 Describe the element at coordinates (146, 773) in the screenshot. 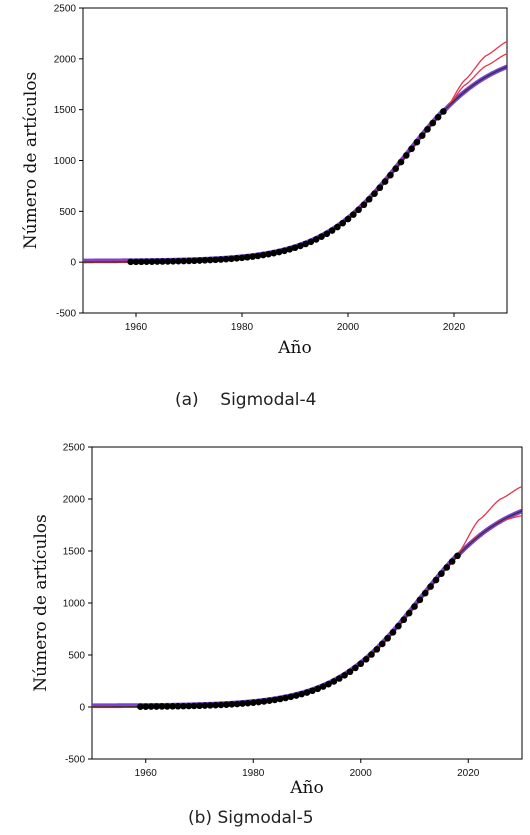

I see `x-tick-label: 1960` at that location.